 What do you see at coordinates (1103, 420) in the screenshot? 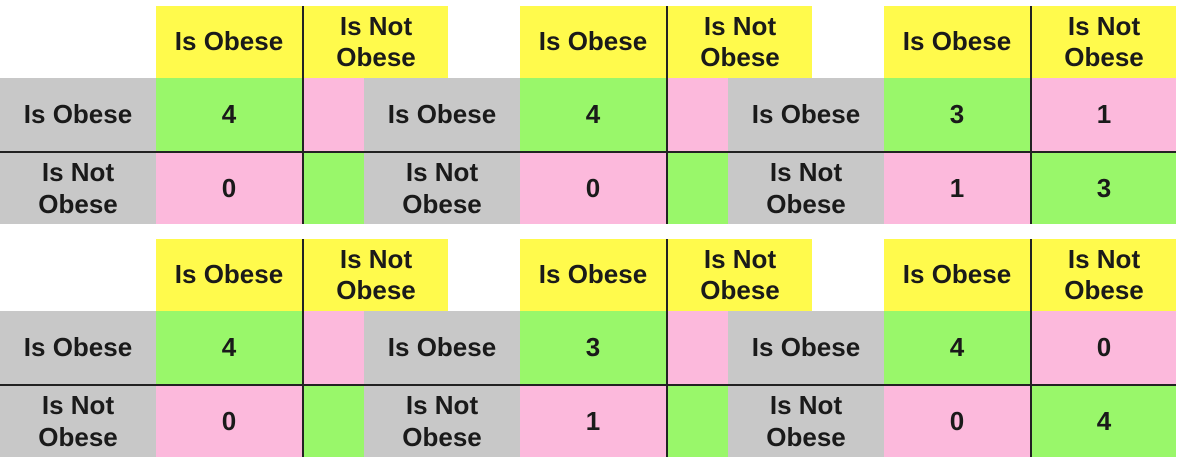
I see `cell-not-obese-not-obese: 4` at bounding box center [1103, 420].